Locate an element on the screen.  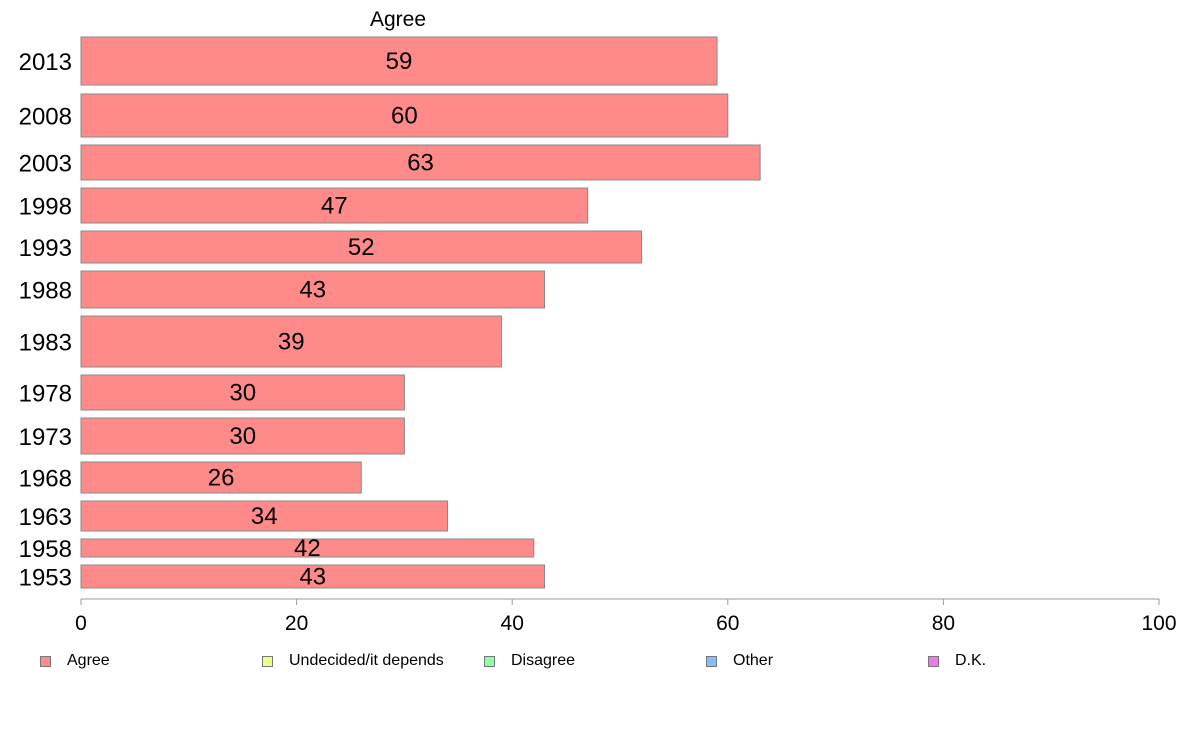
bar-1988 is located at coordinates (313, 289).